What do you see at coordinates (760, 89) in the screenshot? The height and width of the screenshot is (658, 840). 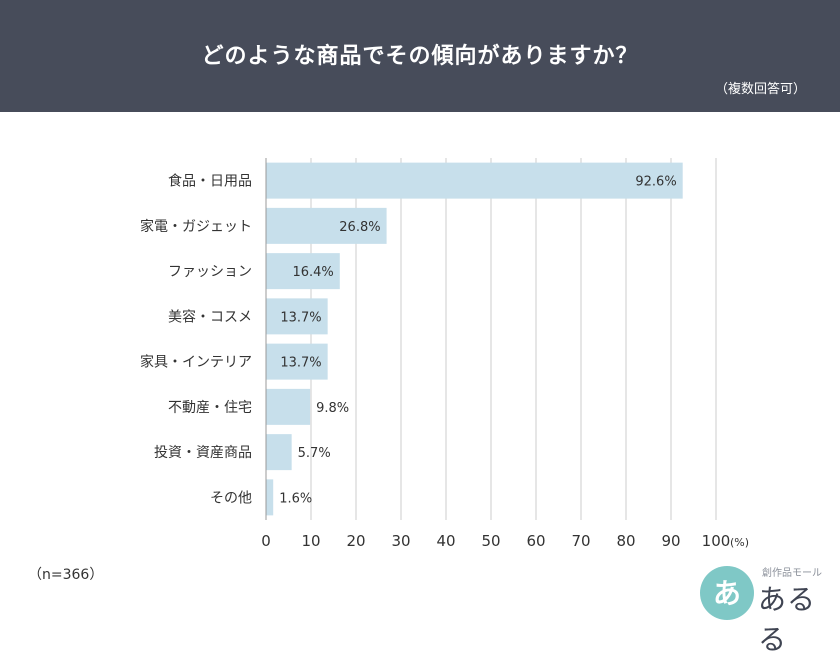 I see `multiple-answers-note: （複数回答可）` at bounding box center [760, 89].